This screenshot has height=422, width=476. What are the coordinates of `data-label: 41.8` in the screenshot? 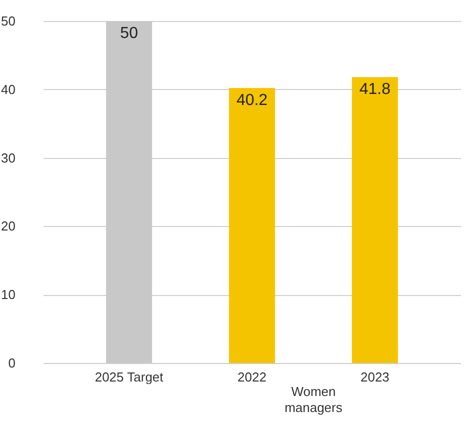 It's located at (375, 89).